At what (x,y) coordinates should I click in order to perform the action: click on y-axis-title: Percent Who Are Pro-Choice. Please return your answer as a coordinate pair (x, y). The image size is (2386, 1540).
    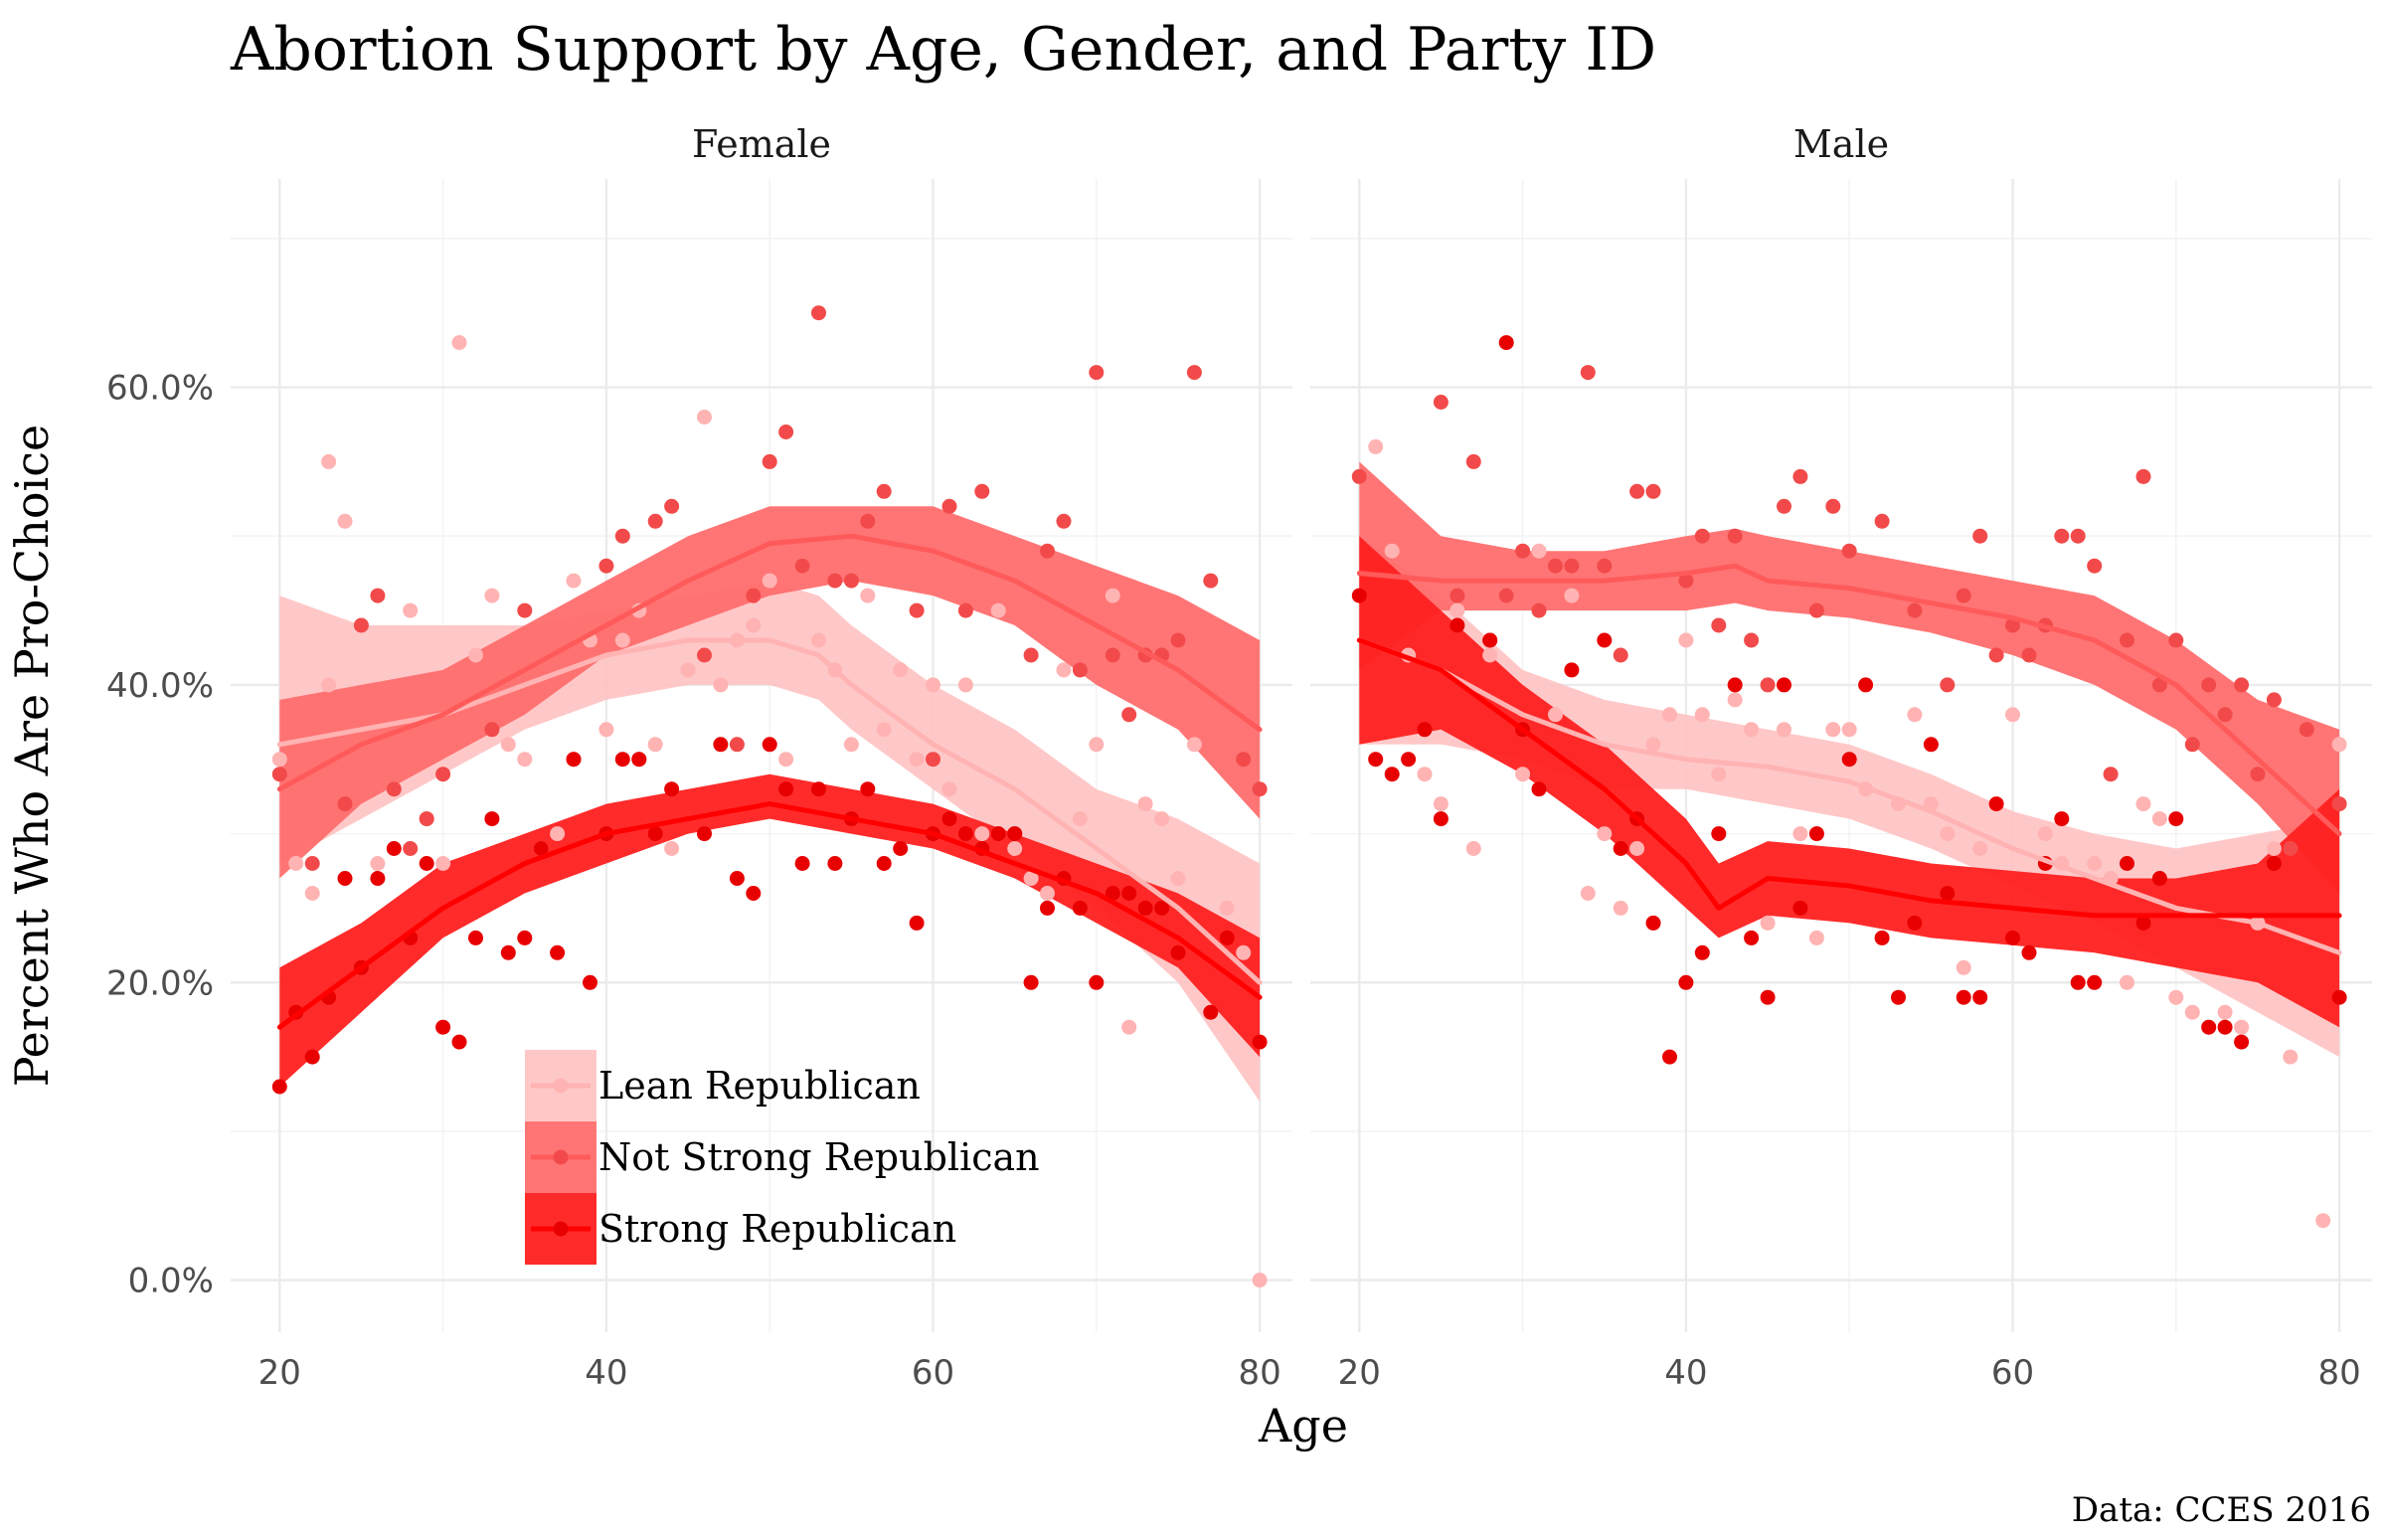
    Looking at the image, I should click on (32, 756).